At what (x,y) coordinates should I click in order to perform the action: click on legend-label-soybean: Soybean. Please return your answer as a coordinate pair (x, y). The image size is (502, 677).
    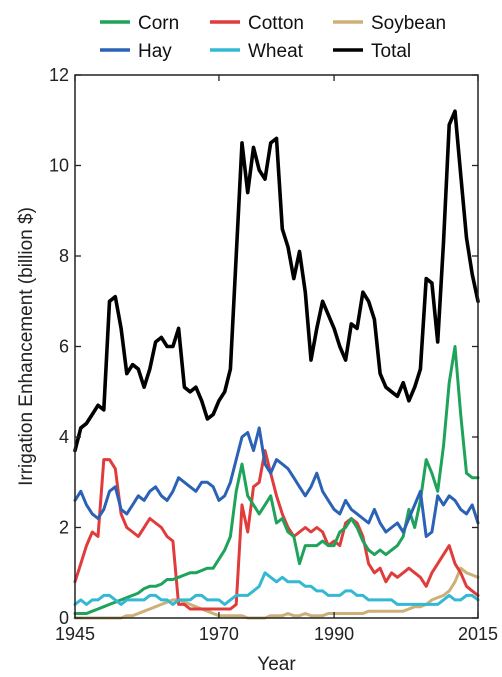
    Looking at the image, I should click on (408, 23).